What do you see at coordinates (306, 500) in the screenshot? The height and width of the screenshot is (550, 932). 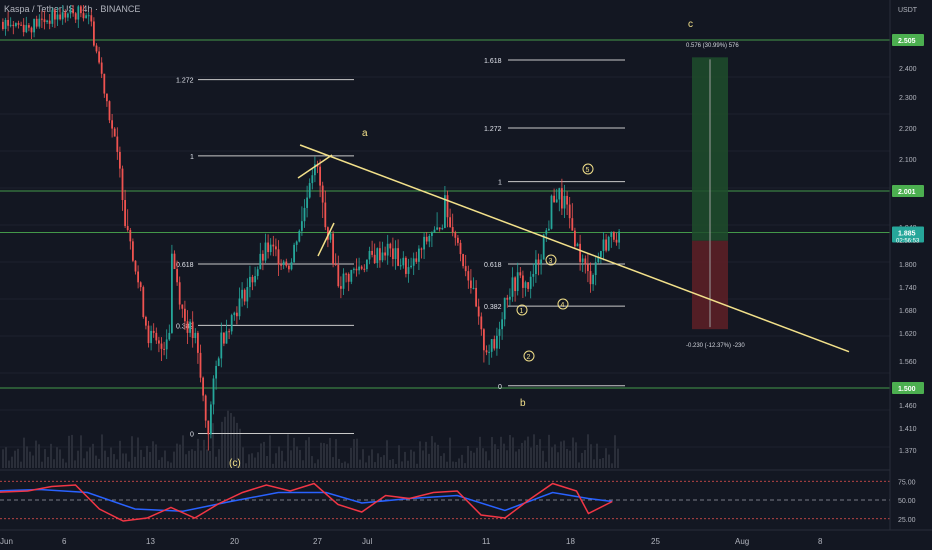 I see `rsi-signal-line` at bounding box center [306, 500].